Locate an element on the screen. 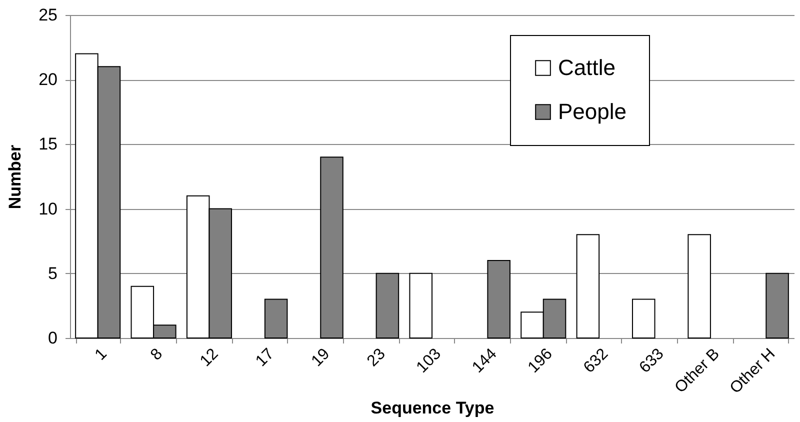 The image size is (800, 422). x-tick-label: 1 is located at coordinates (101, 354).